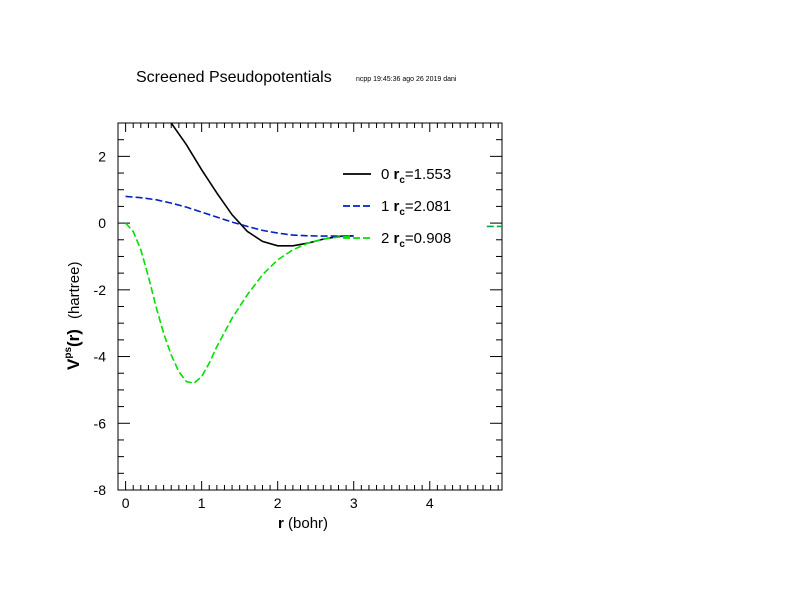  What do you see at coordinates (100, 357) in the screenshot?
I see `y-tick-label: -4` at bounding box center [100, 357].